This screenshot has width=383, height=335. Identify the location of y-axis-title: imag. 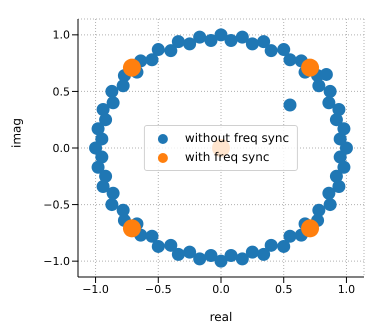
(16, 133).